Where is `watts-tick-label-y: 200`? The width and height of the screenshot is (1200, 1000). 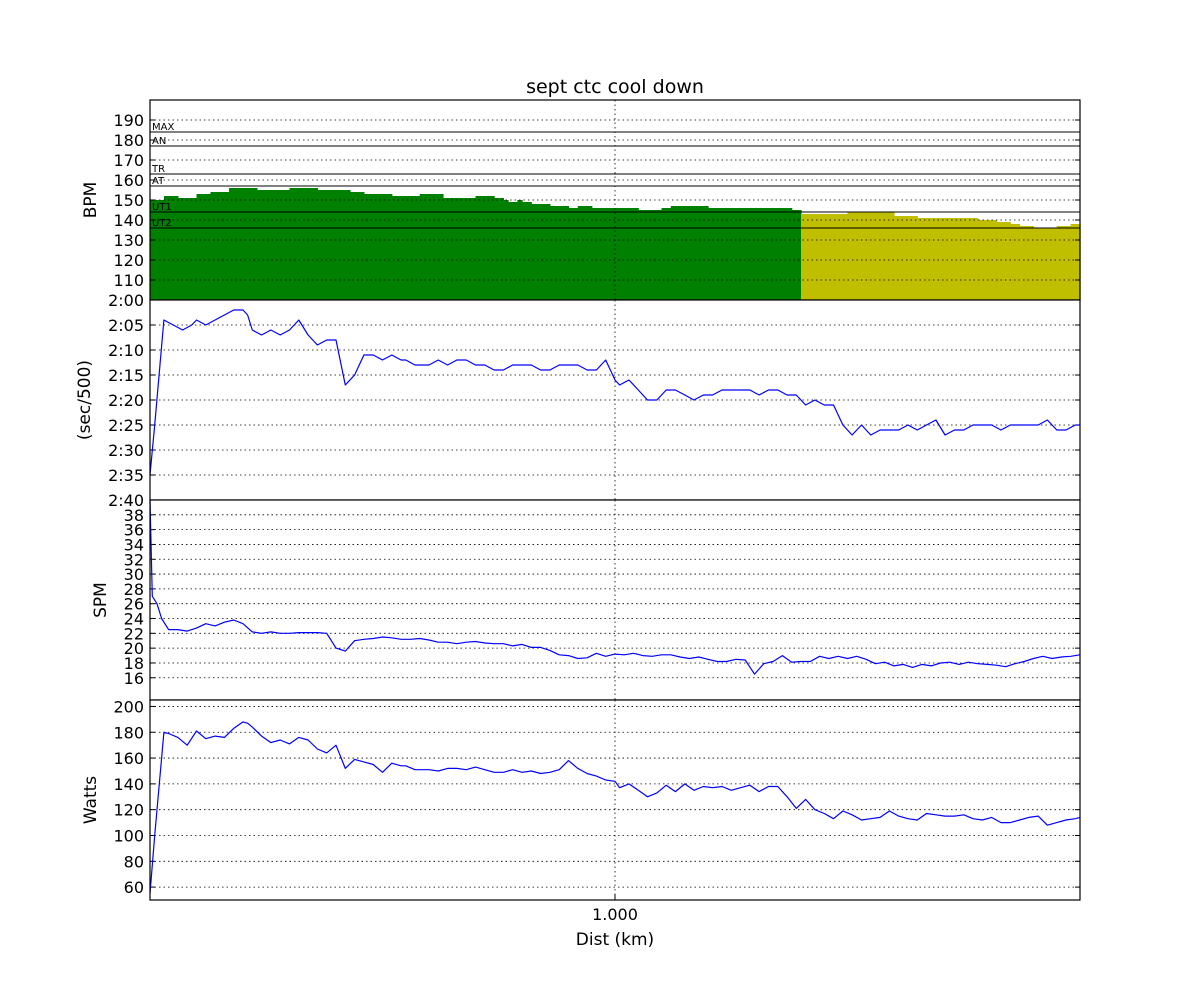 watts-tick-label-y: 200 is located at coordinates (128, 706).